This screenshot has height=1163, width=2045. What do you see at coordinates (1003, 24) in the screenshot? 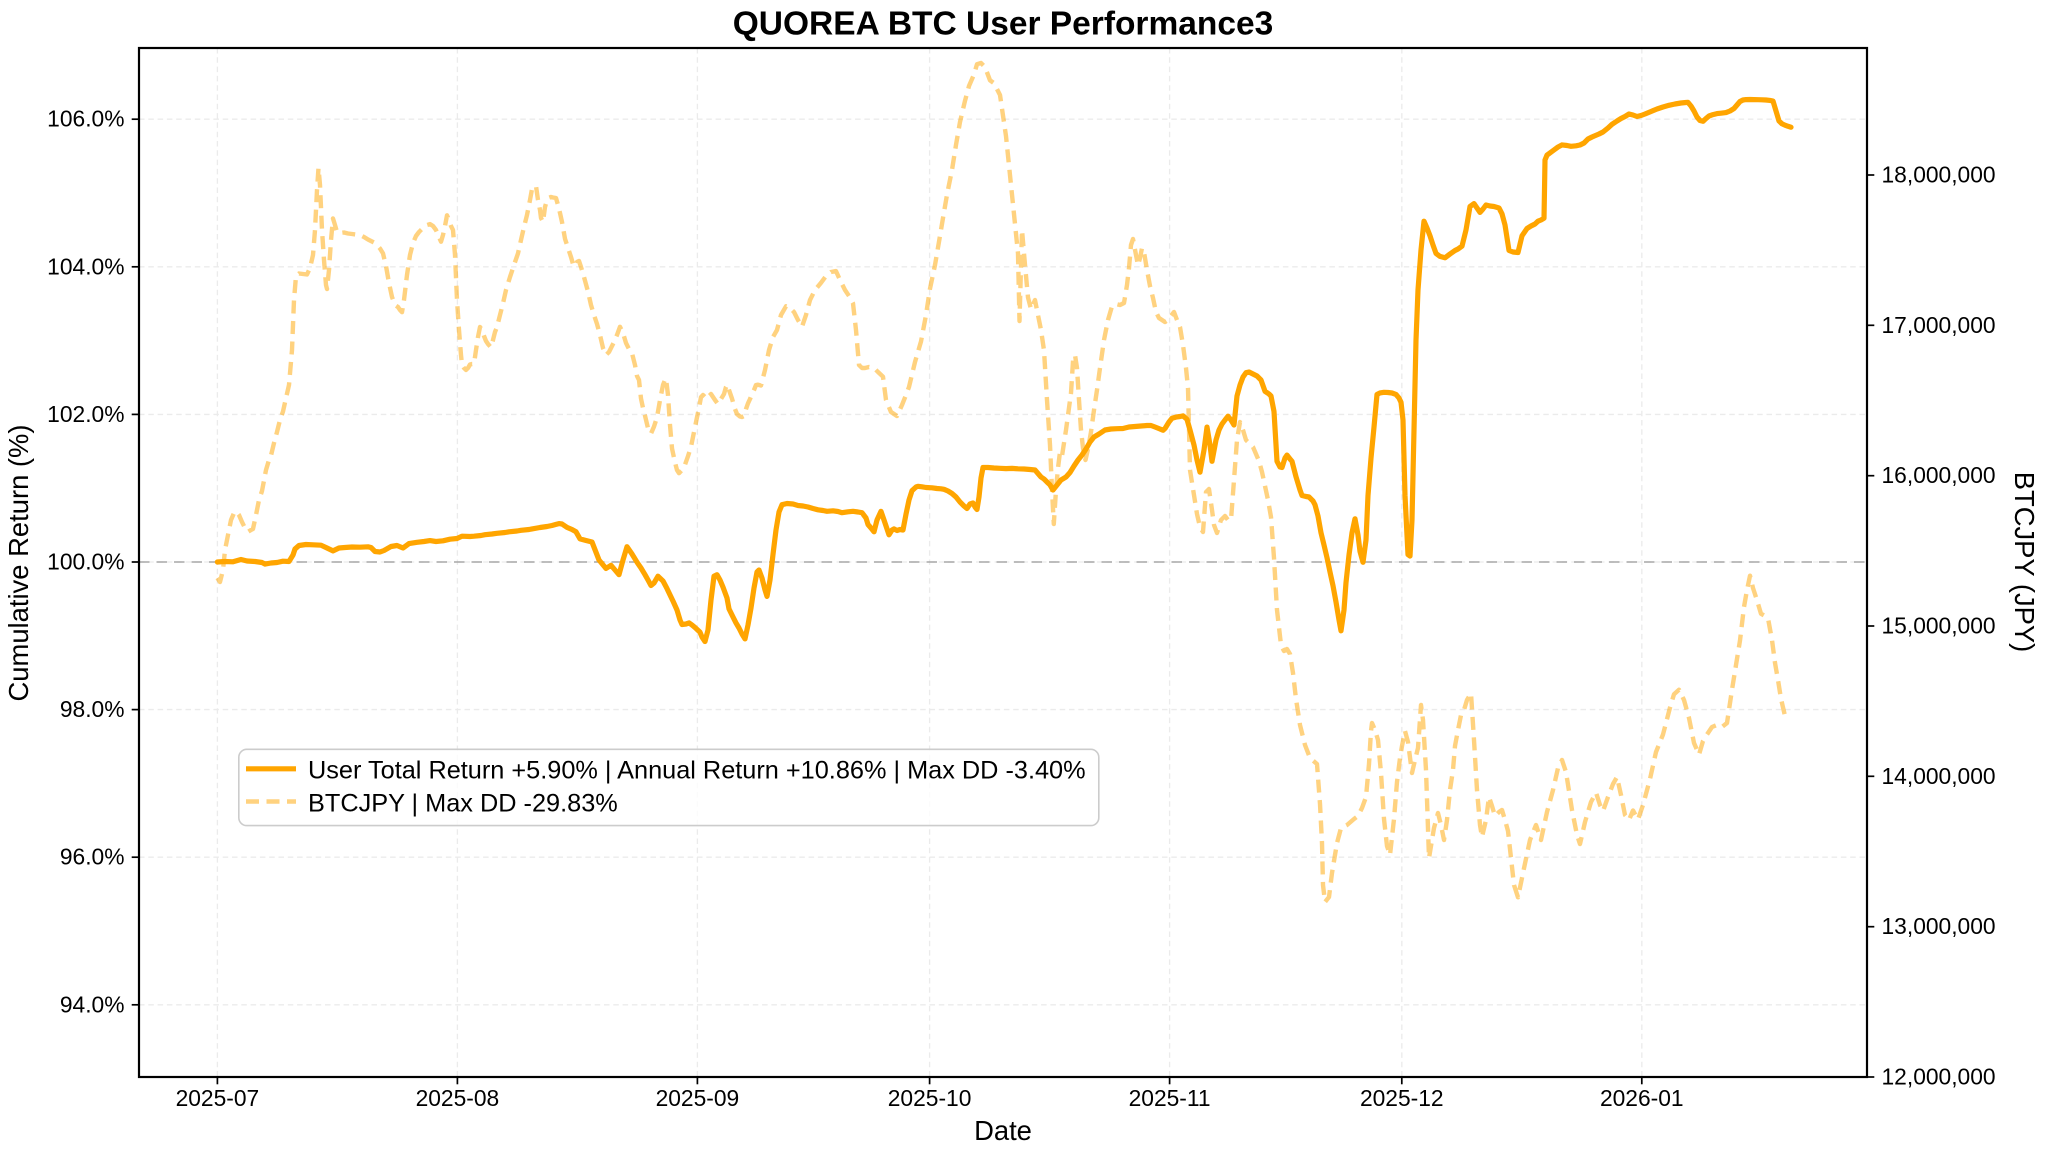
I see `svg-text: QUOREA BTC User Performance3` at bounding box center [1003, 24].